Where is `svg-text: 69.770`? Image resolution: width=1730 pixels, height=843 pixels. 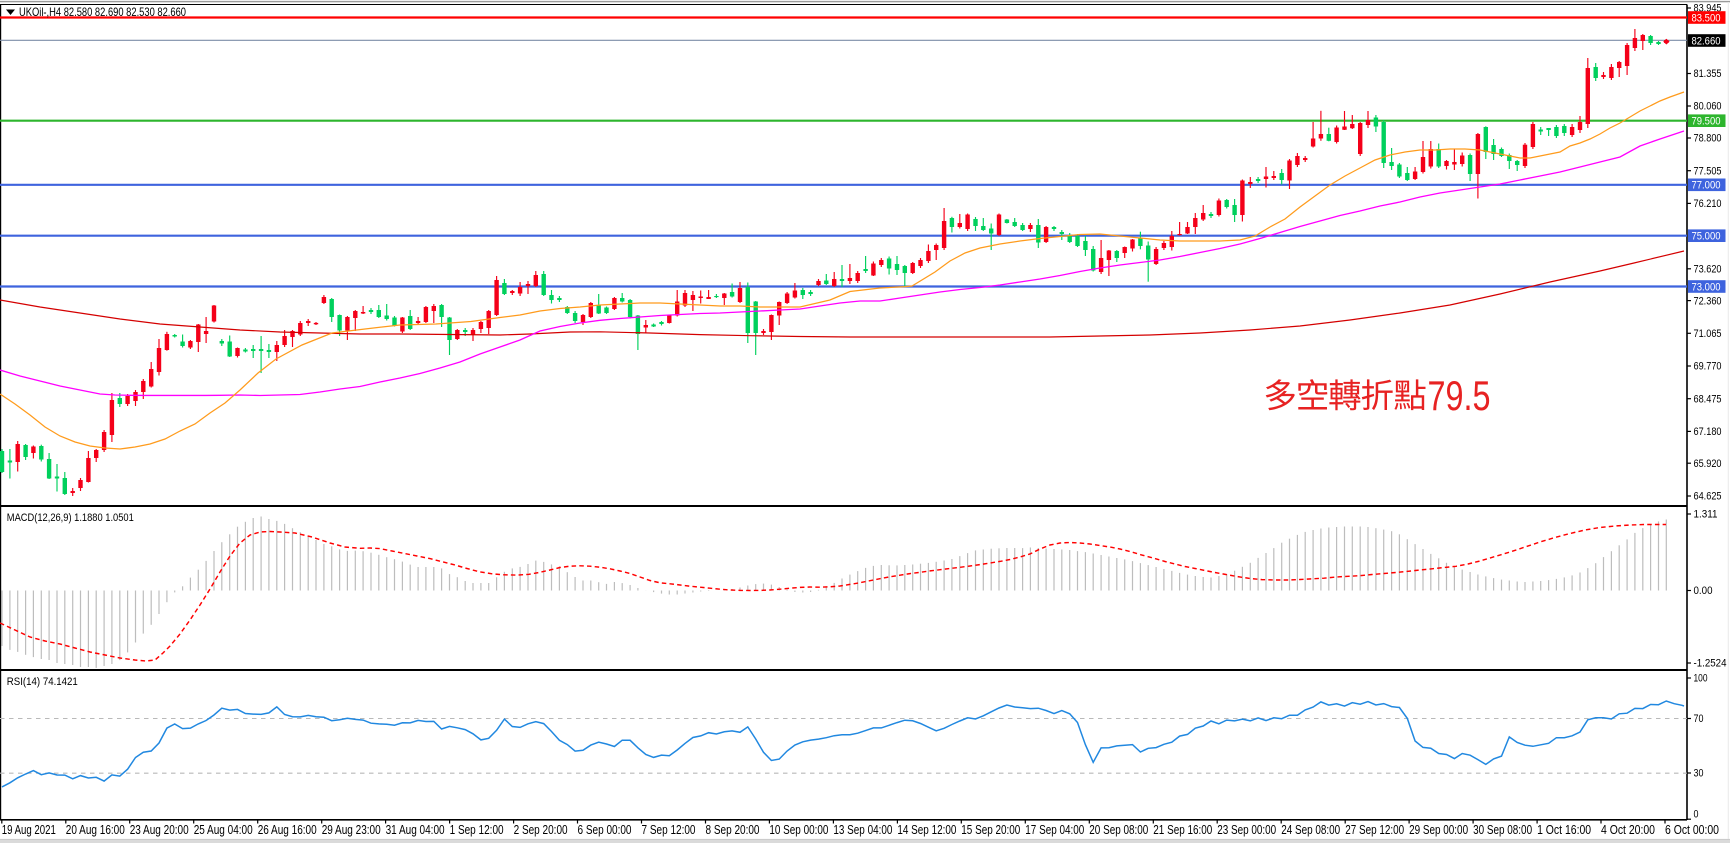
svg-text: 69.770 is located at coordinates (1708, 367).